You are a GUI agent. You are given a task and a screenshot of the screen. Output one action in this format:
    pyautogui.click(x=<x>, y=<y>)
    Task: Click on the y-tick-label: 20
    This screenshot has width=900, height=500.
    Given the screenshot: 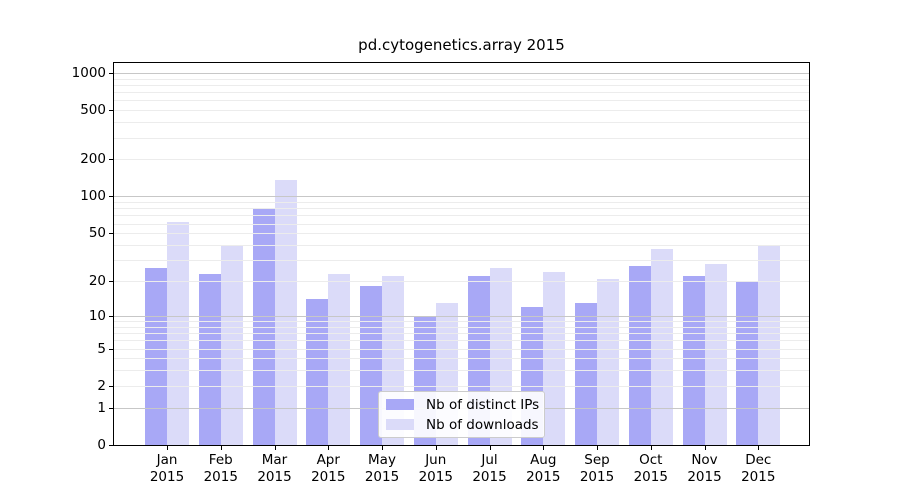 What is the action you would take?
    pyautogui.click(x=97, y=281)
    